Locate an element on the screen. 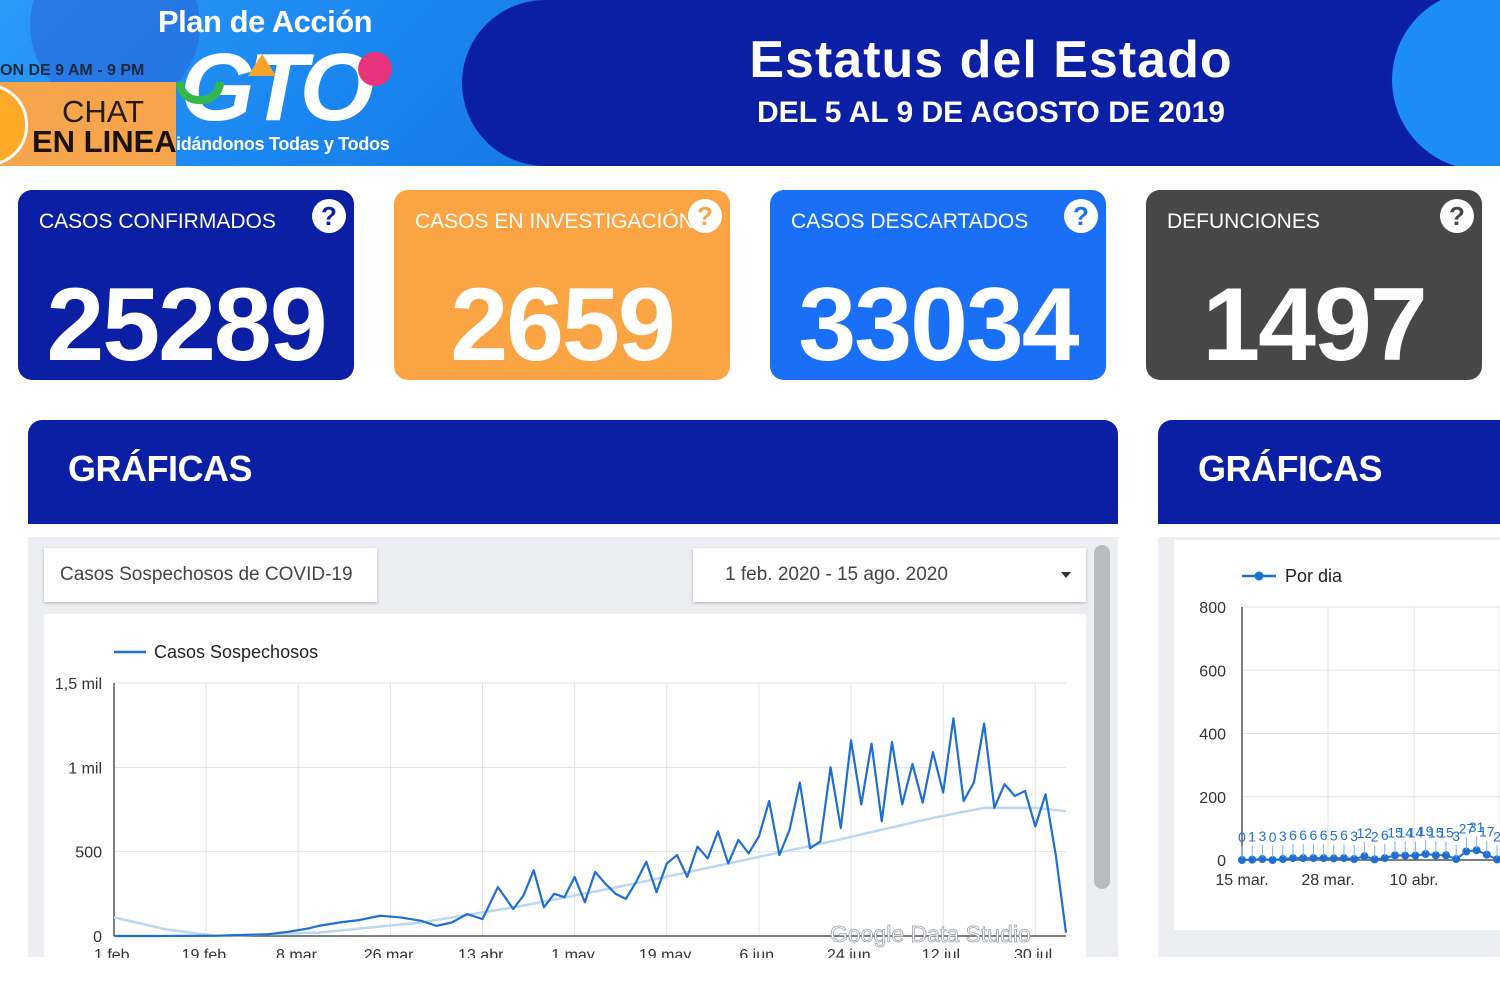  y-tick-label: 600 is located at coordinates (1212, 671).